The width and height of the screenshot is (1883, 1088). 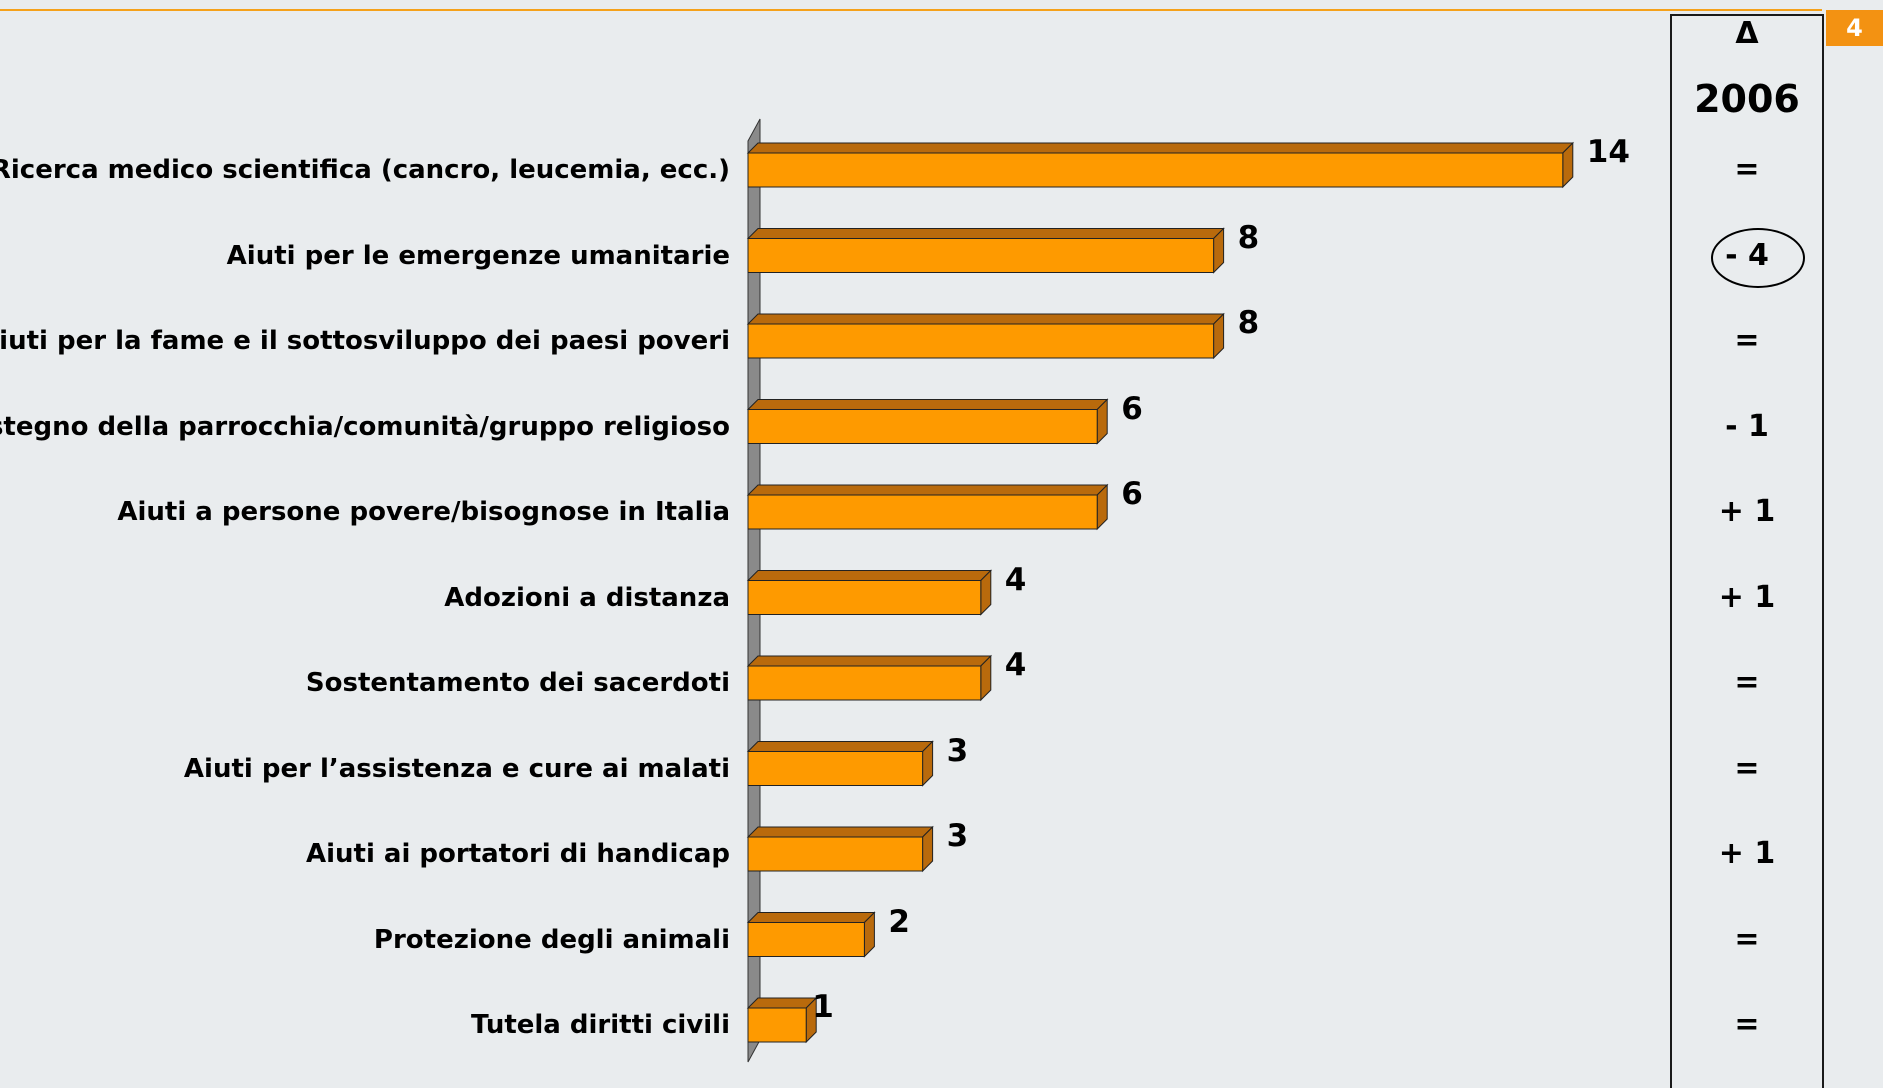 What do you see at coordinates (911, 10) in the screenshot?
I see `header-rule` at bounding box center [911, 10].